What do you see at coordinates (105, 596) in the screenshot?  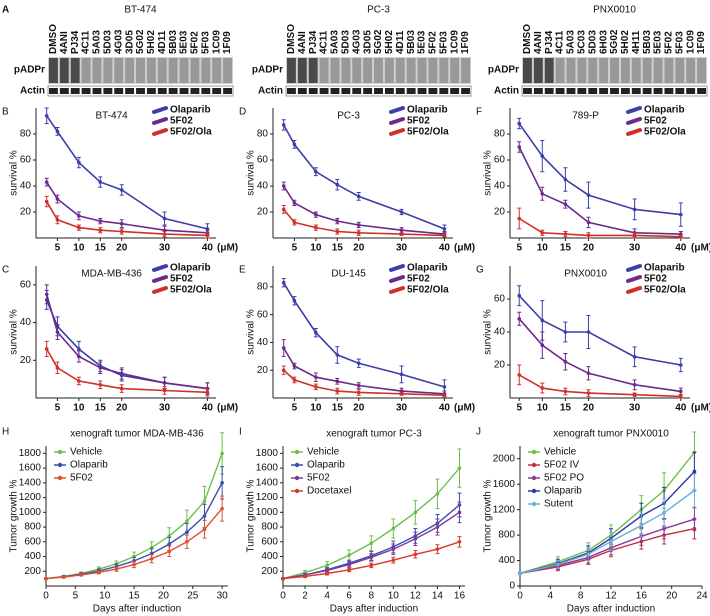 I see `x-tick-label: 10` at bounding box center [105, 596].